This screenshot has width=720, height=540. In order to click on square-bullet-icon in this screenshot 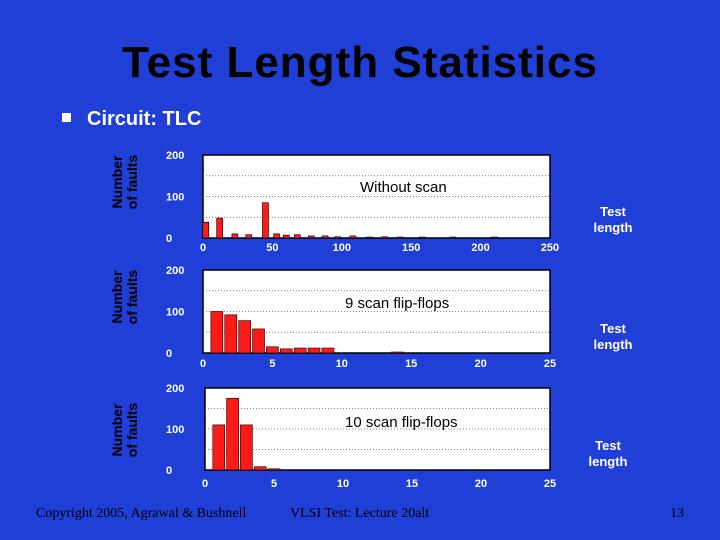, I will do `click(66, 118)`.